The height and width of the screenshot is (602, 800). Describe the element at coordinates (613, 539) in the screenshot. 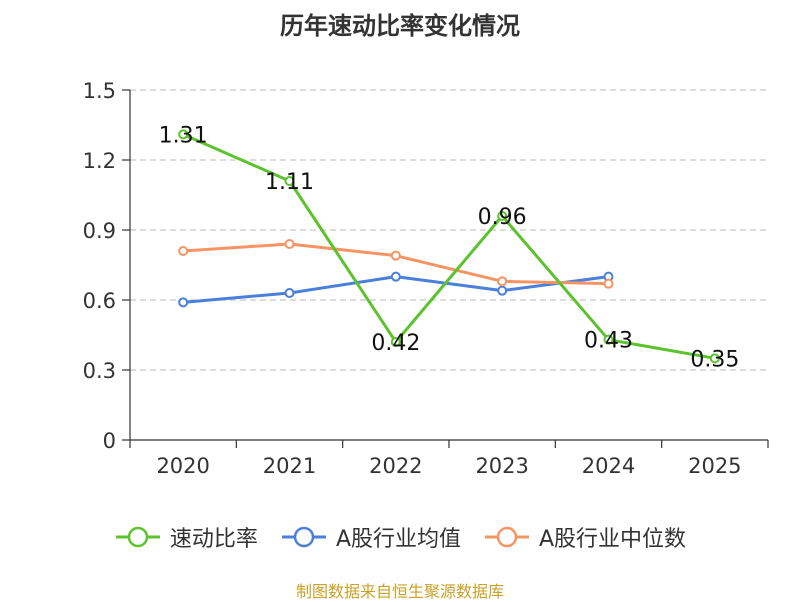

I see `legend-label: A股行业中位数` at that location.